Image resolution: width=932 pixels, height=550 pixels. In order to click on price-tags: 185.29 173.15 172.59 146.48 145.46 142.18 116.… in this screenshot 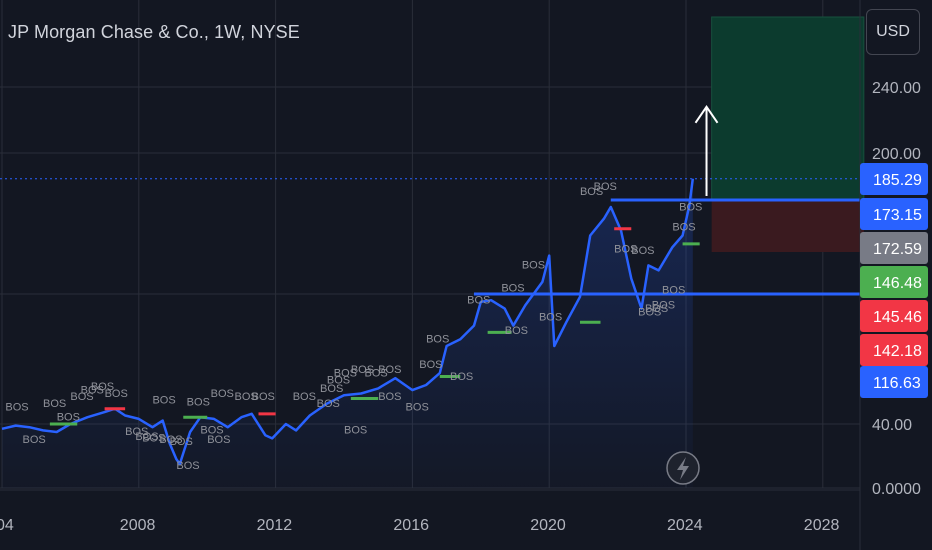, I will do `click(894, 280)`.